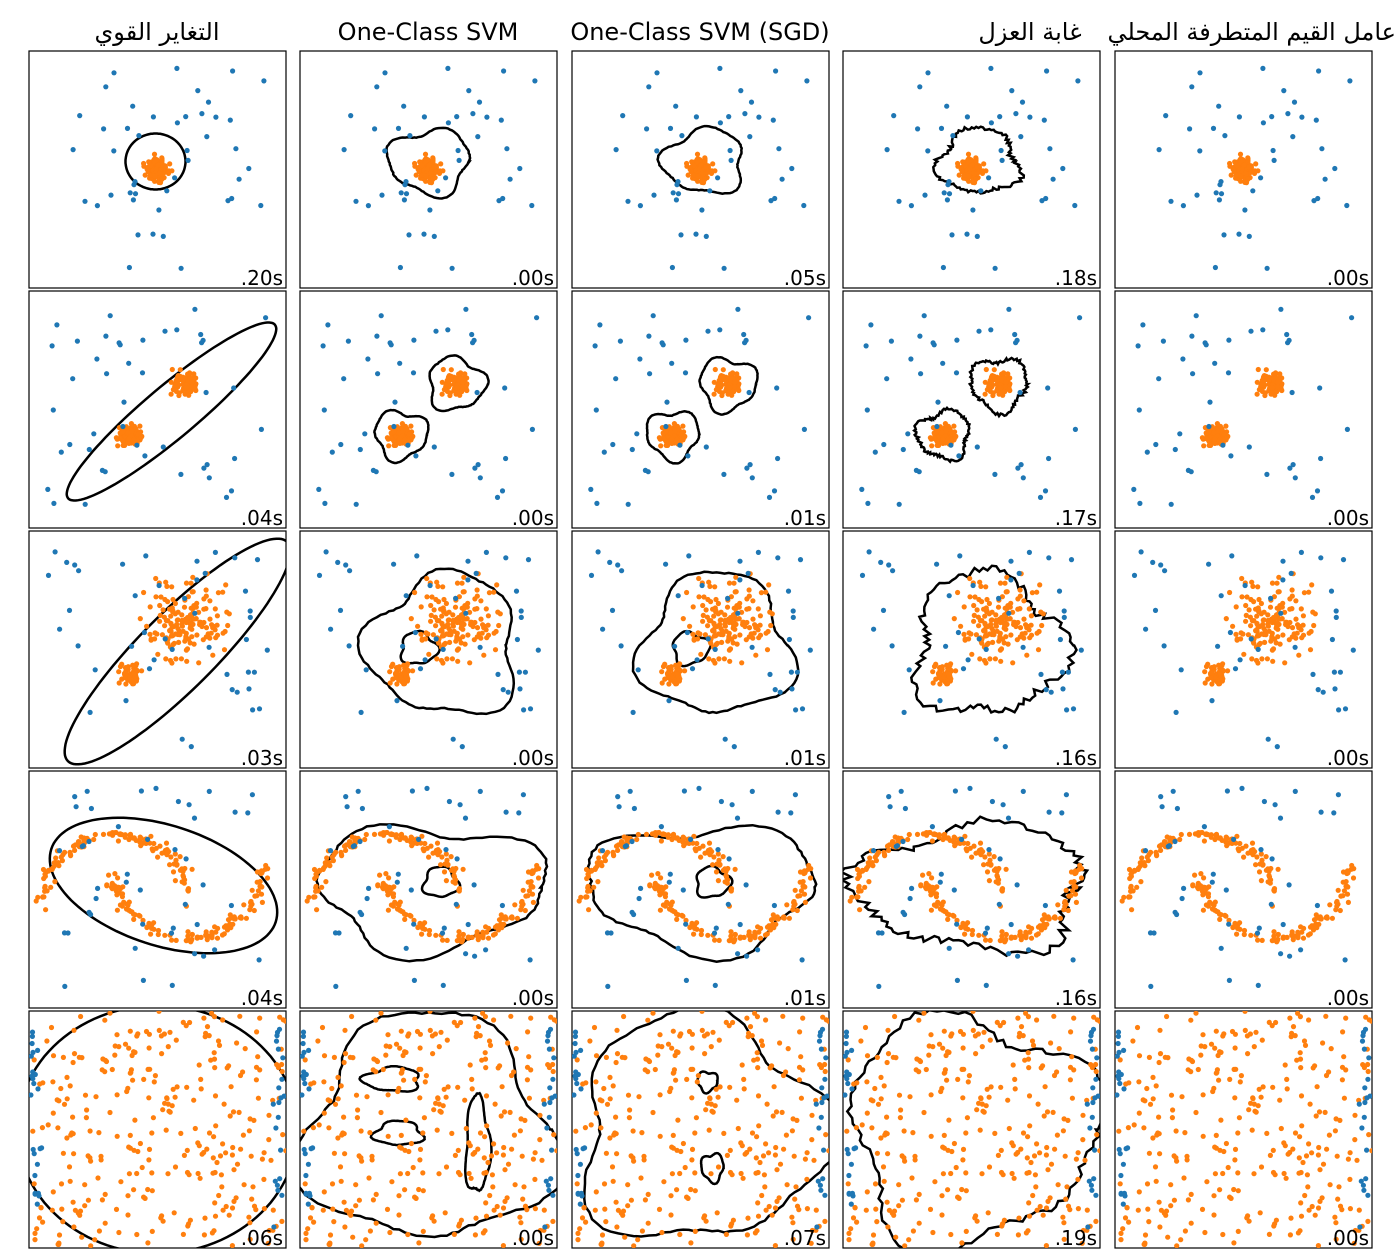  What do you see at coordinates (533, 758) in the screenshot?
I see `fit-time-label: .00s` at bounding box center [533, 758].